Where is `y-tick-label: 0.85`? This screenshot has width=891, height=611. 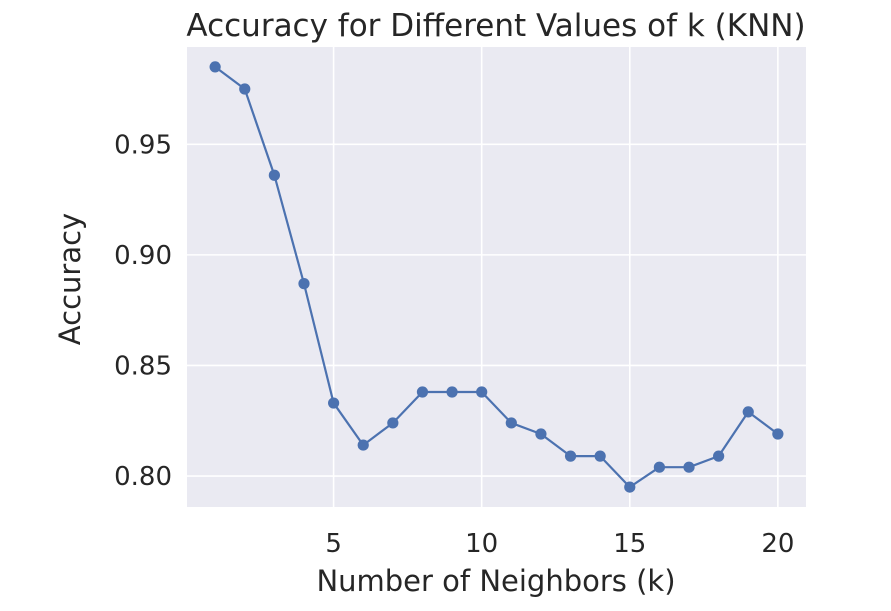 y-tick-label: 0.85 is located at coordinates (143, 366).